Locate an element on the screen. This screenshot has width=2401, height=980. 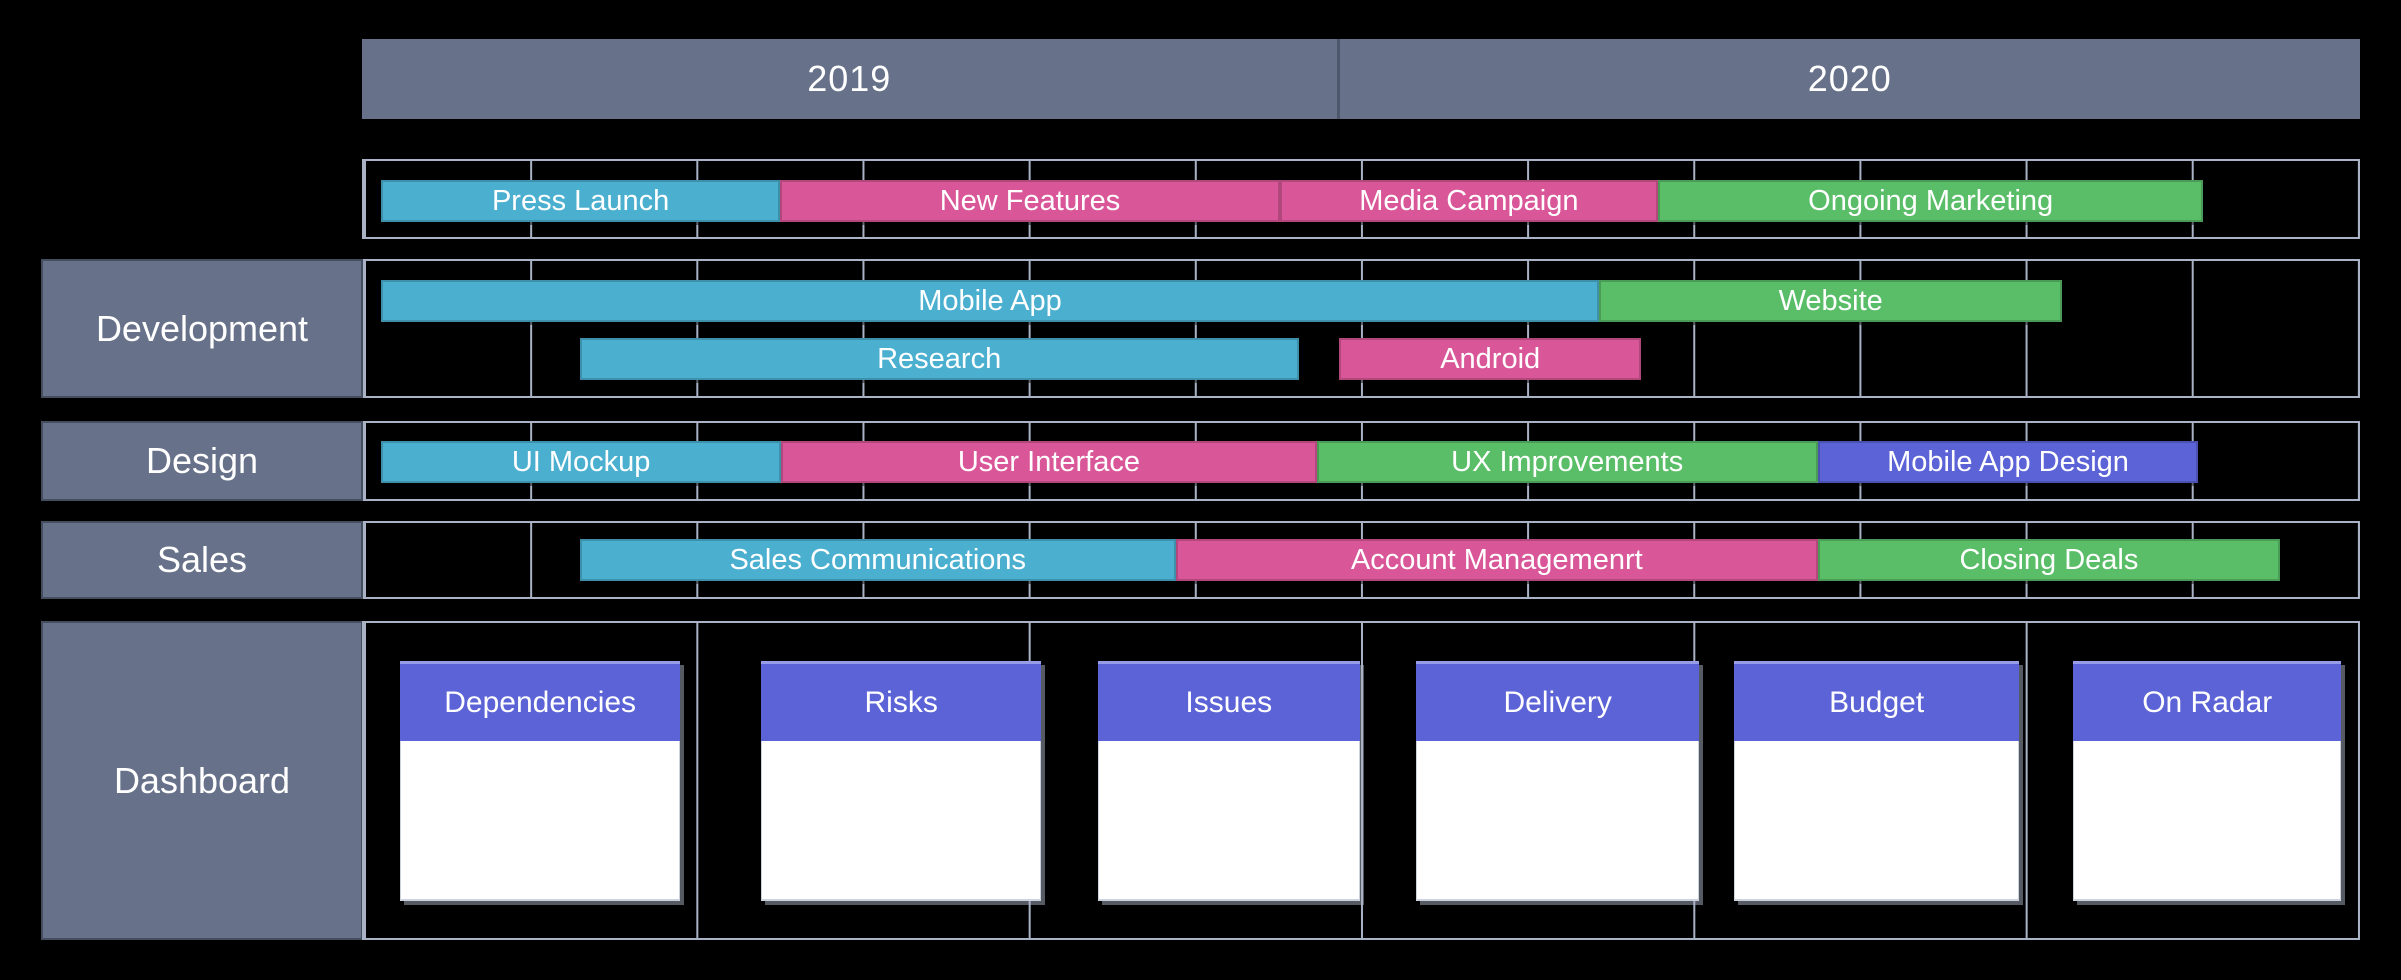
dashboard-card-dependencies: Dependencies is located at coordinates (540, 781).